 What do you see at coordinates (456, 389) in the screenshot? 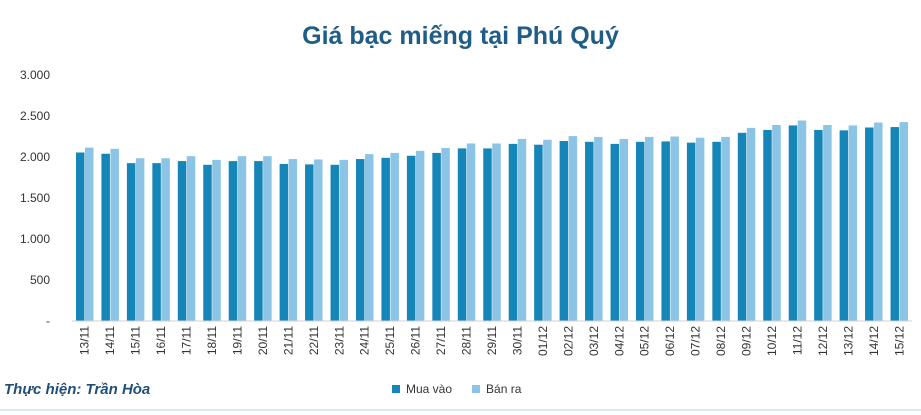
I see `legend: Mua vào Bán ra` at bounding box center [456, 389].